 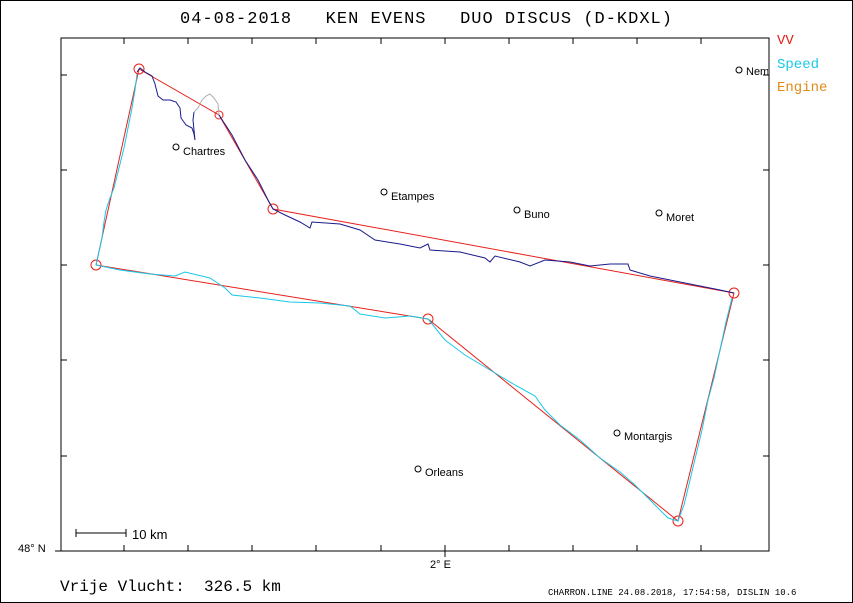 I want to click on legend-engine: Engine, so click(x=802, y=88).